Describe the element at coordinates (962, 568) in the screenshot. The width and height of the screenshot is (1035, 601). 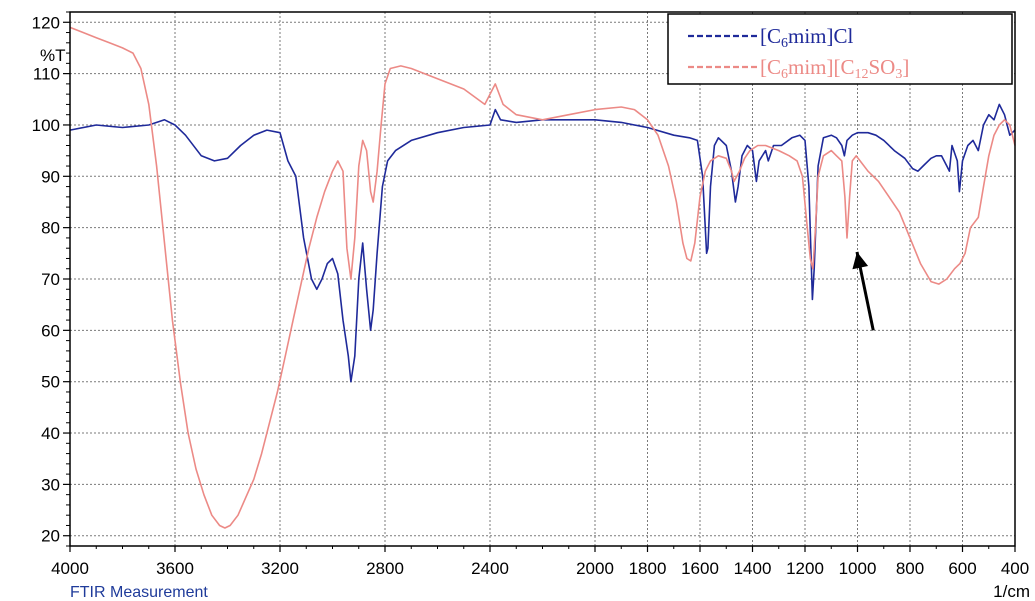
I see `x-tick-label: 600` at that location.